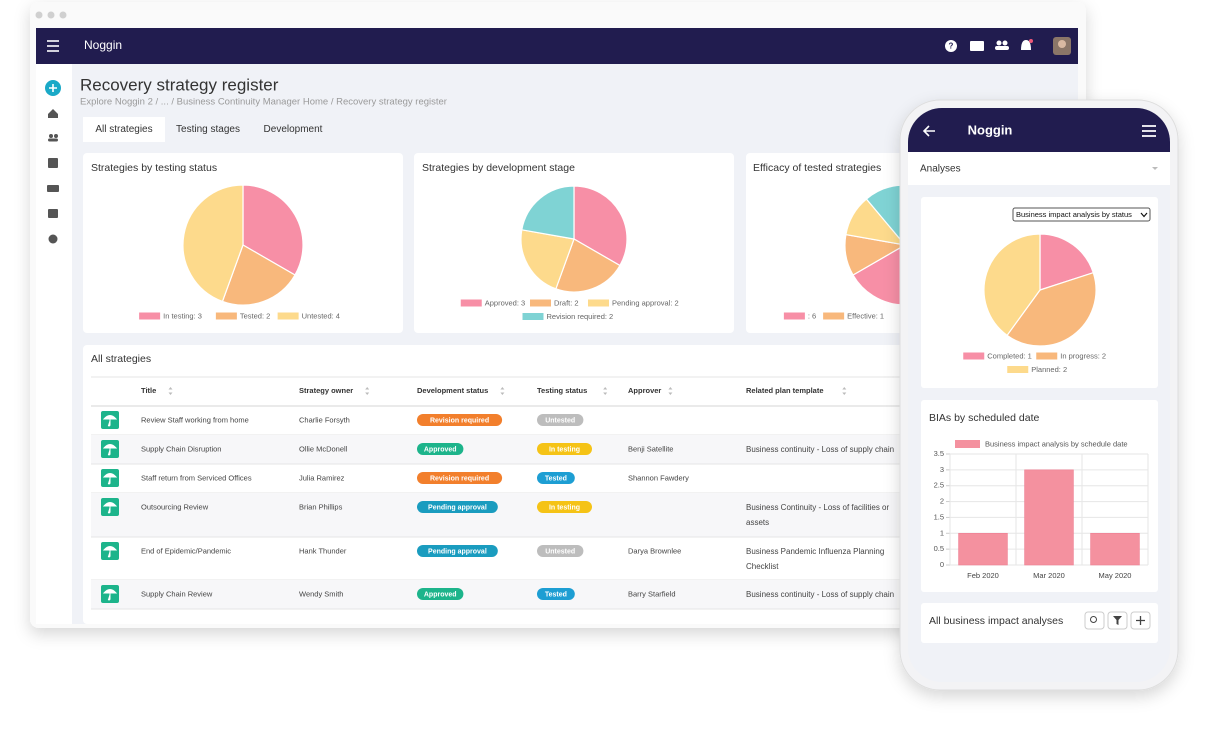 Image resolution: width=1208 pixels, height=744 pixels. What do you see at coordinates (208, 129) in the screenshot?
I see `tab: Testing stages` at bounding box center [208, 129].